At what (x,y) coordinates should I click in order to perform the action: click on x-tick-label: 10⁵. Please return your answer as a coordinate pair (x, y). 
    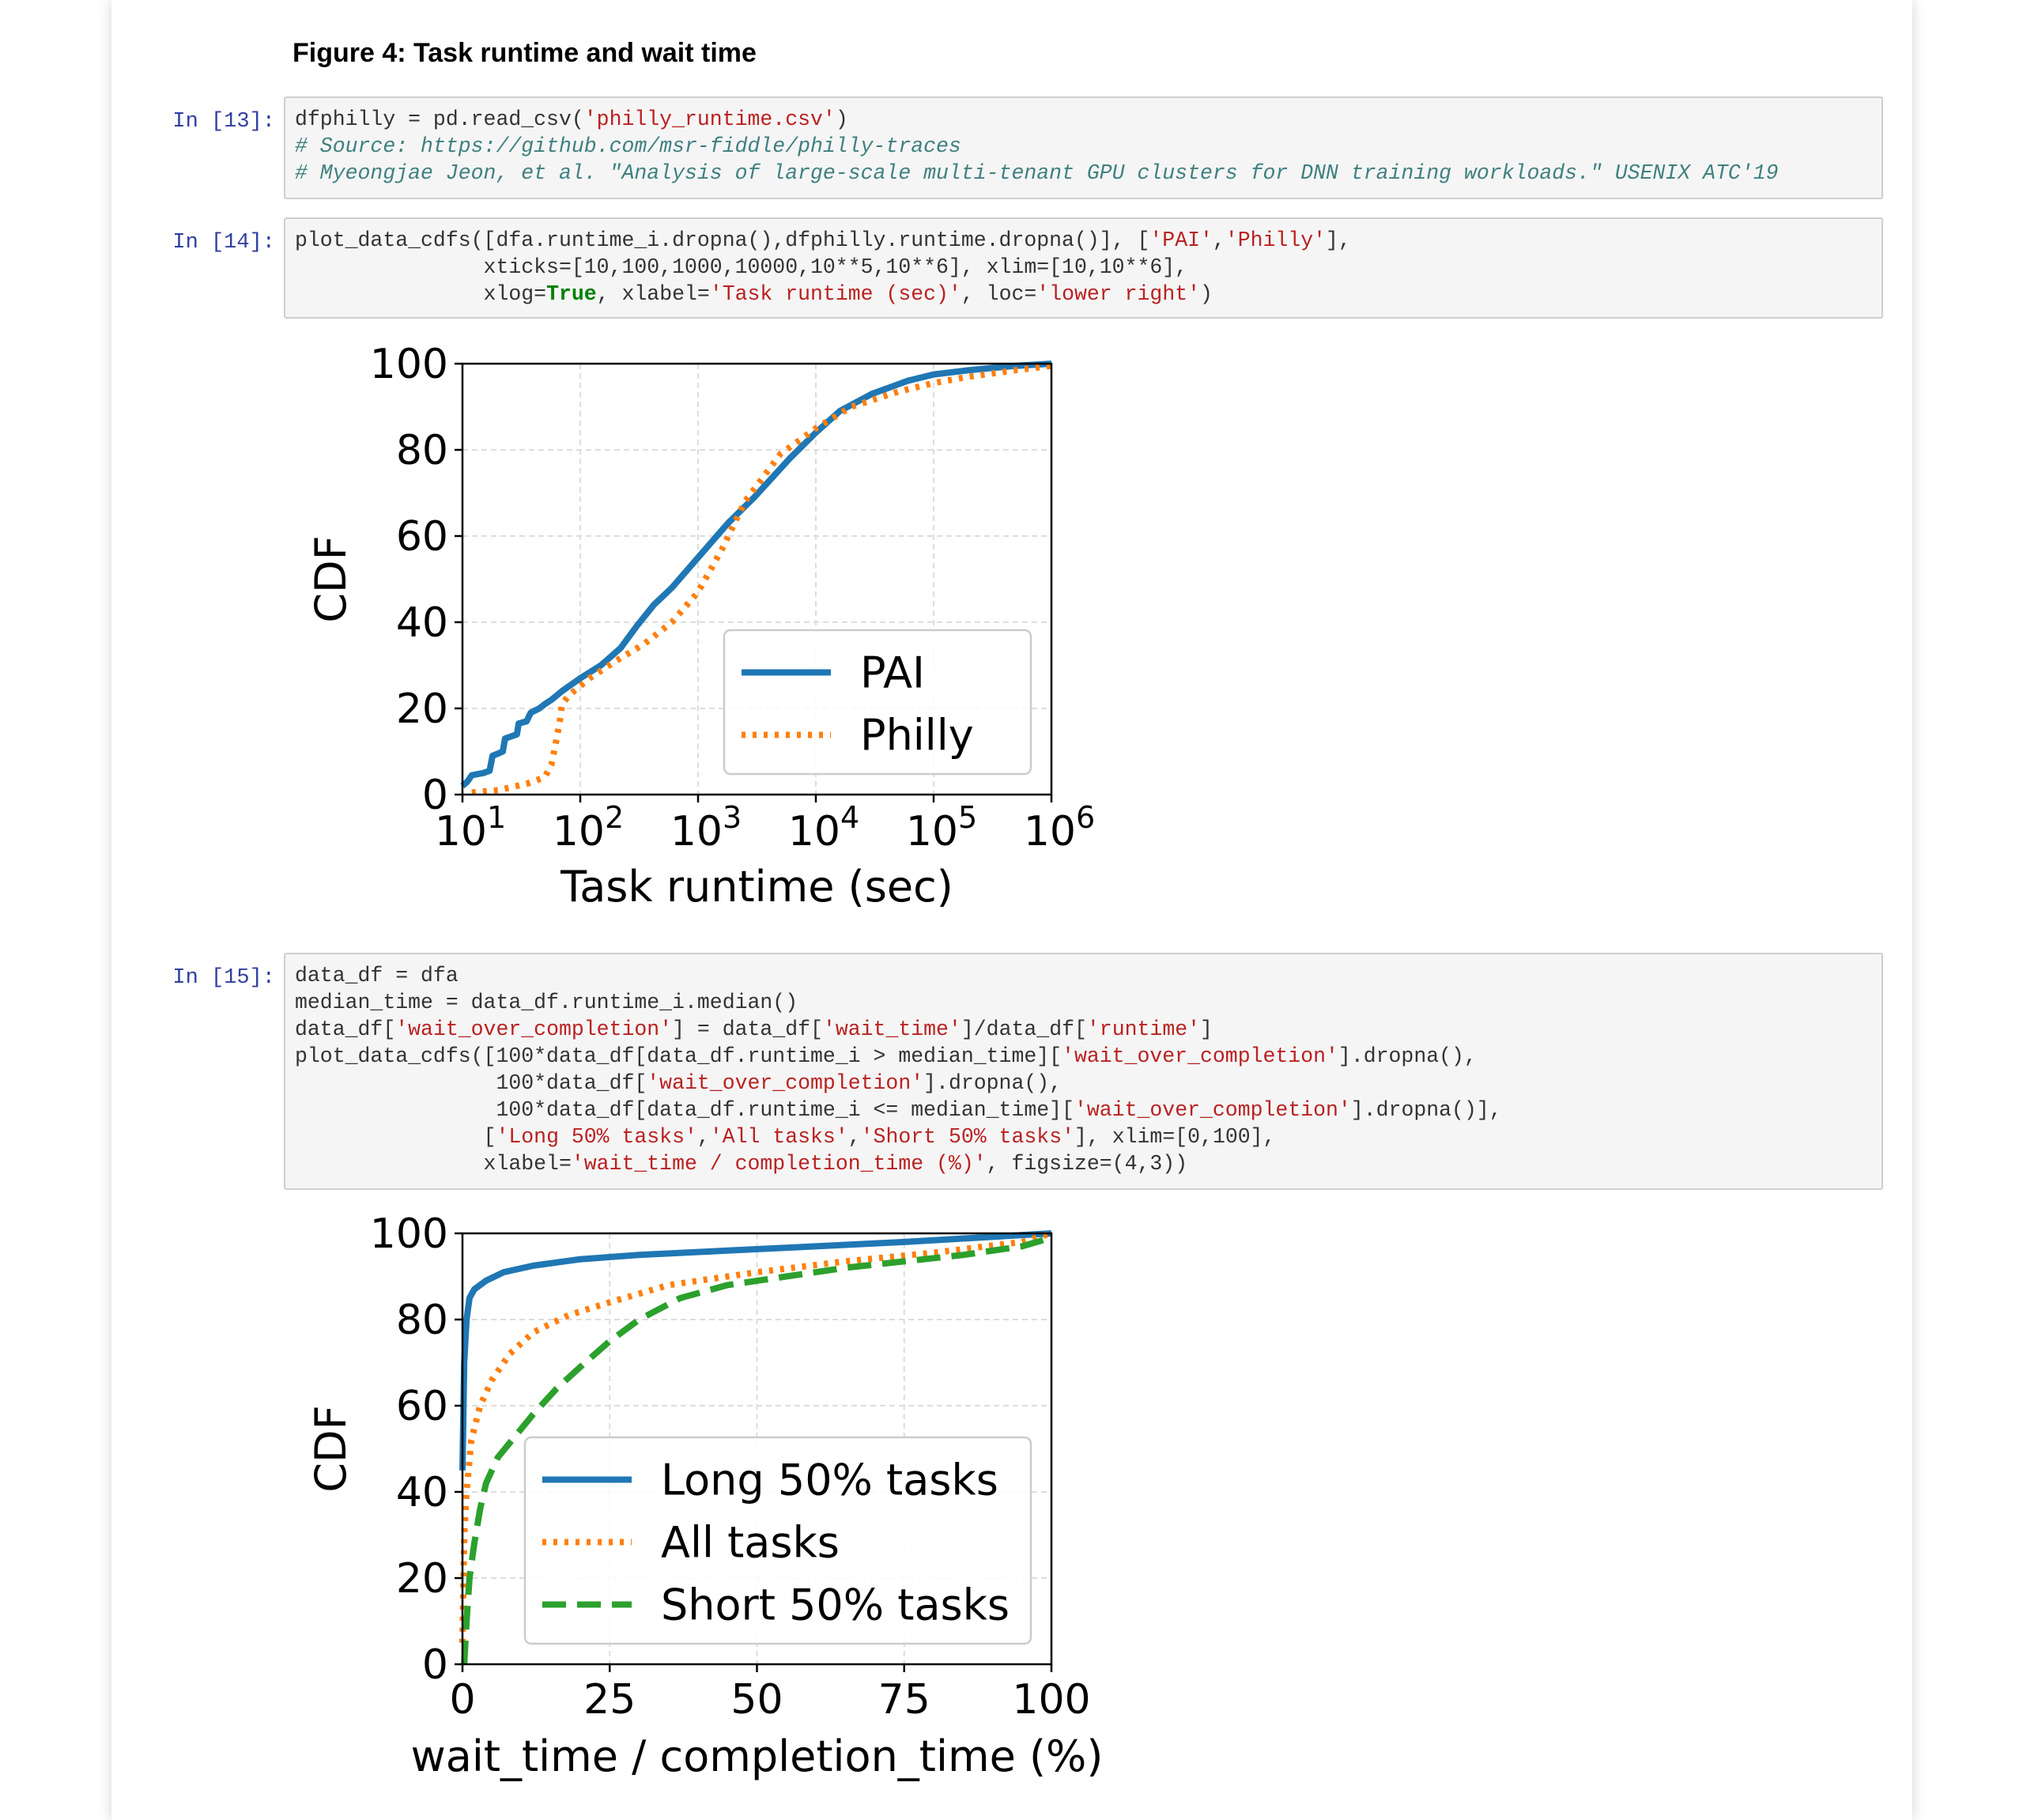
    Looking at the image, I should click on (942, 827).